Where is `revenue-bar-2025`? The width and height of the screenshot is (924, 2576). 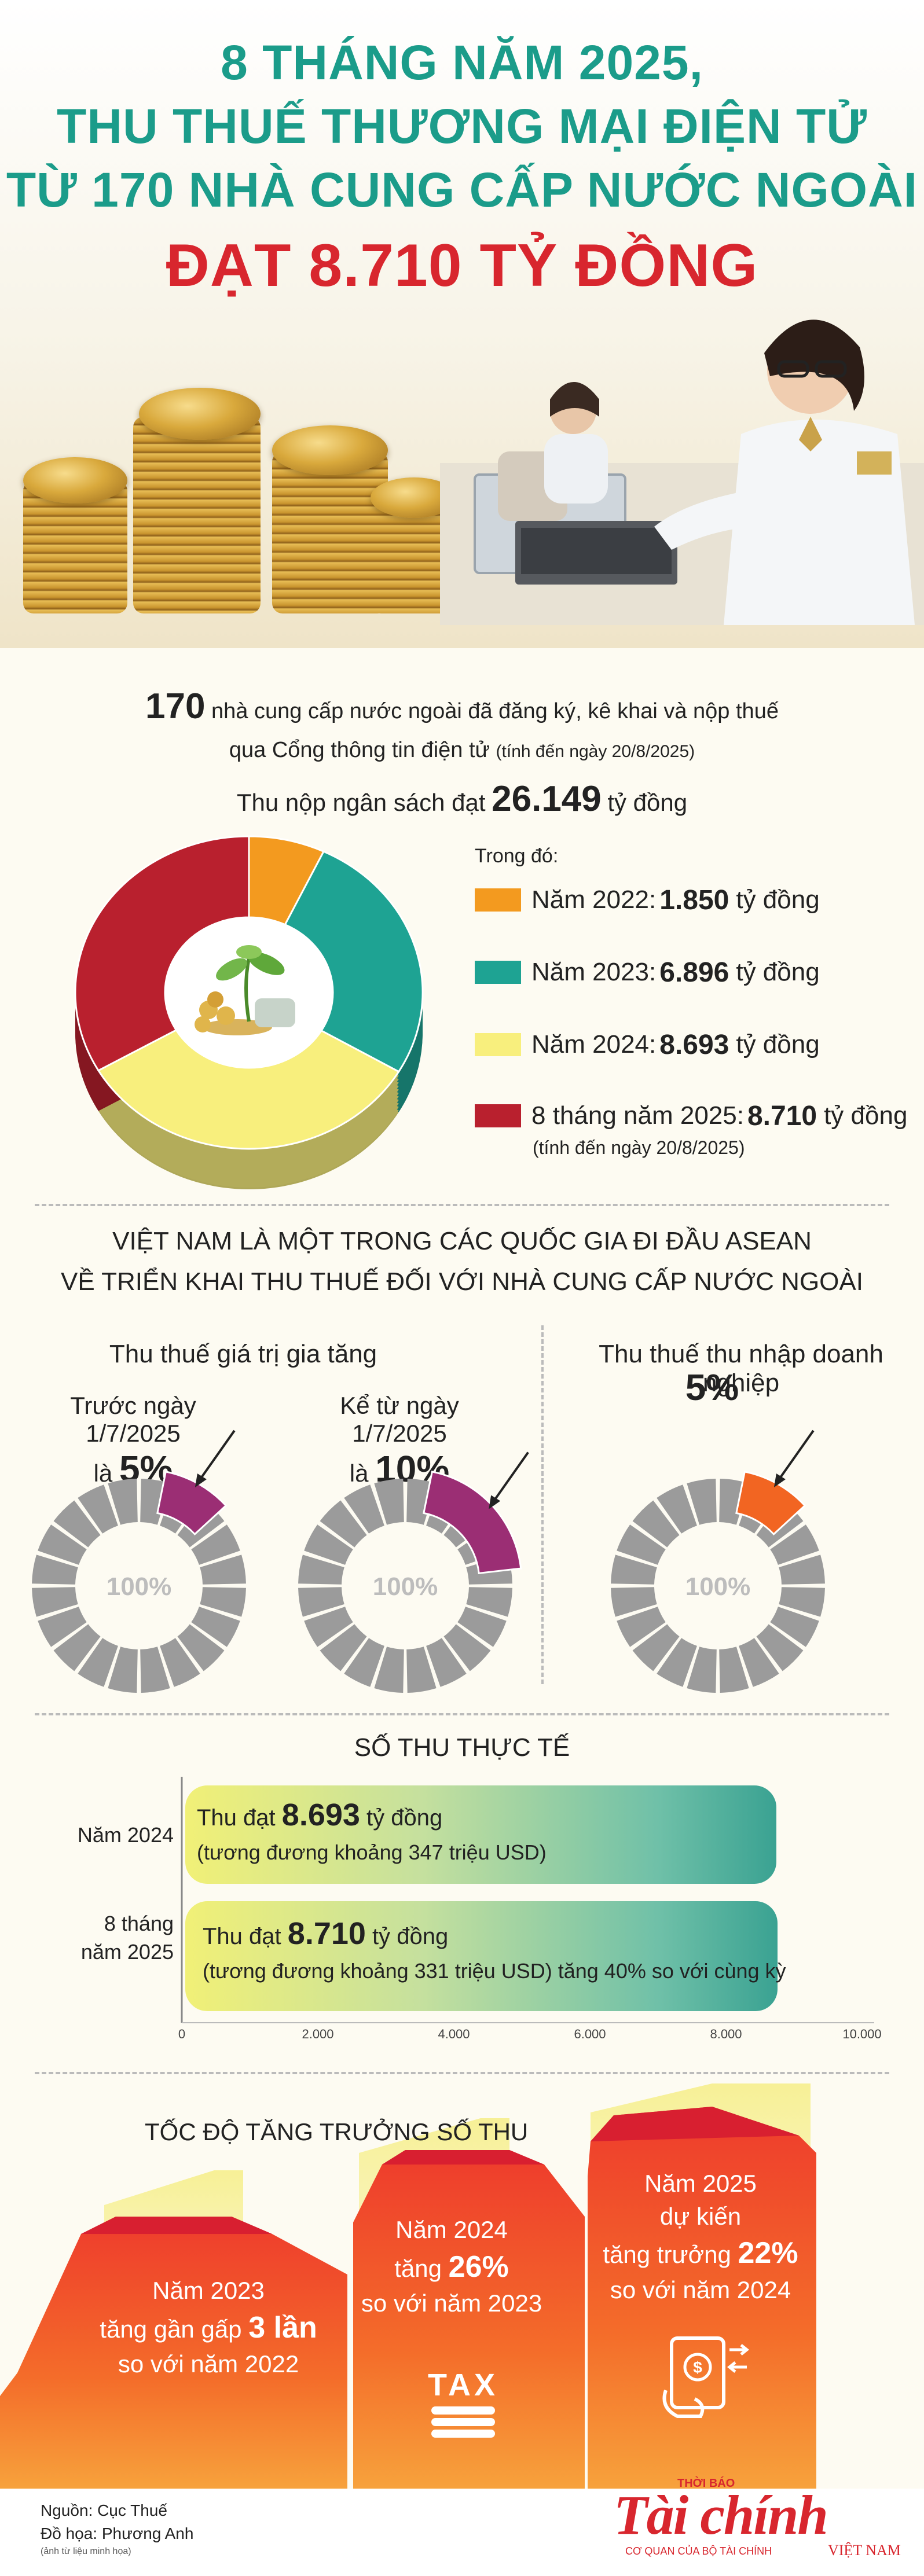 revenue-bar-2025 is located at coordinates (482, 1956).